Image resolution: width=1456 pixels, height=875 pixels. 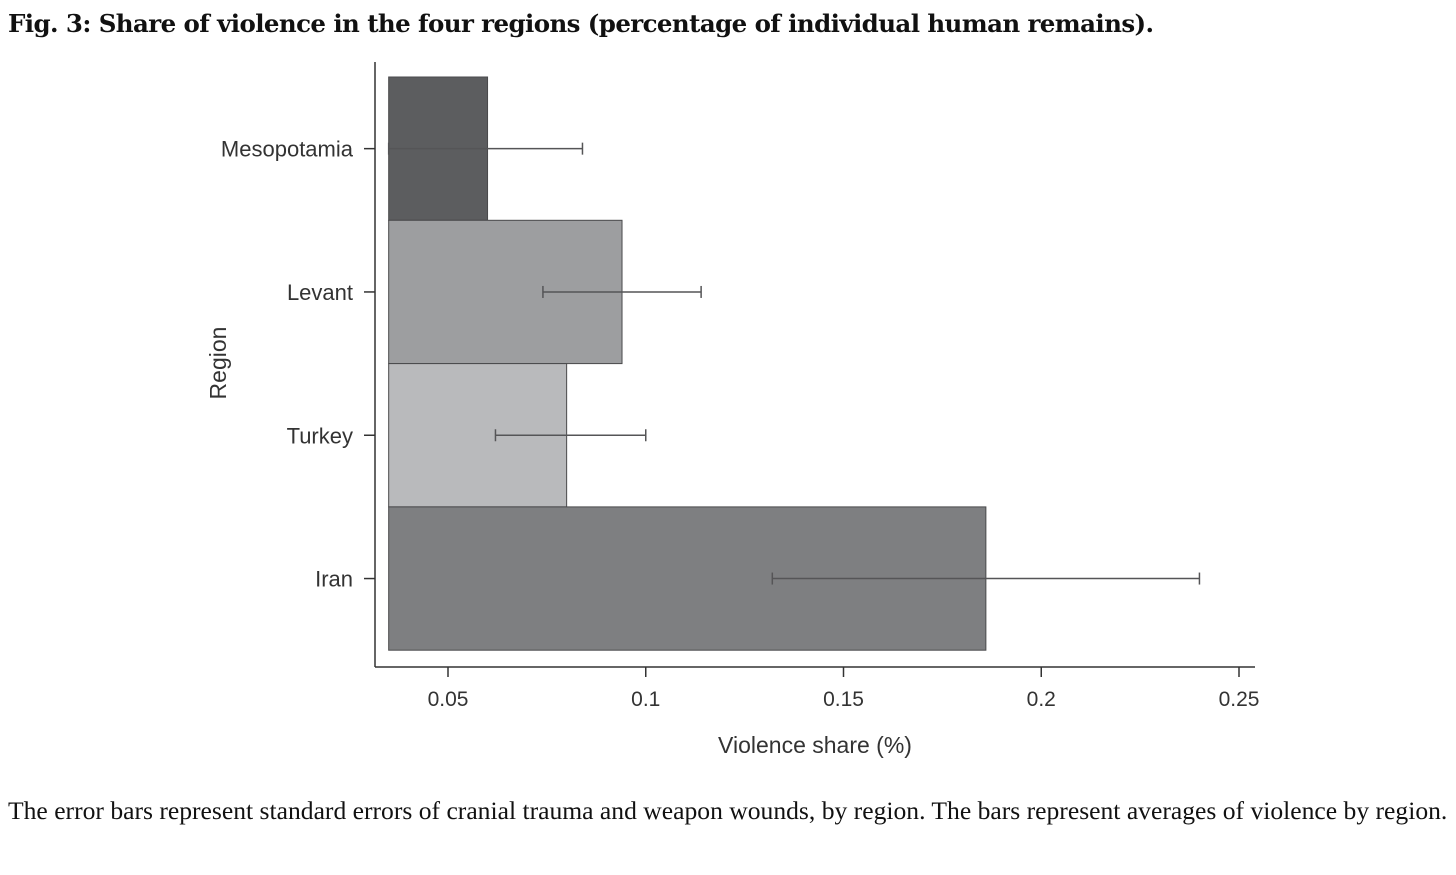 What do you see at coordinates (843, 699) in the screenshot?
I see `x-tick-label-2: 0.15` at bounding box center [843, 699].